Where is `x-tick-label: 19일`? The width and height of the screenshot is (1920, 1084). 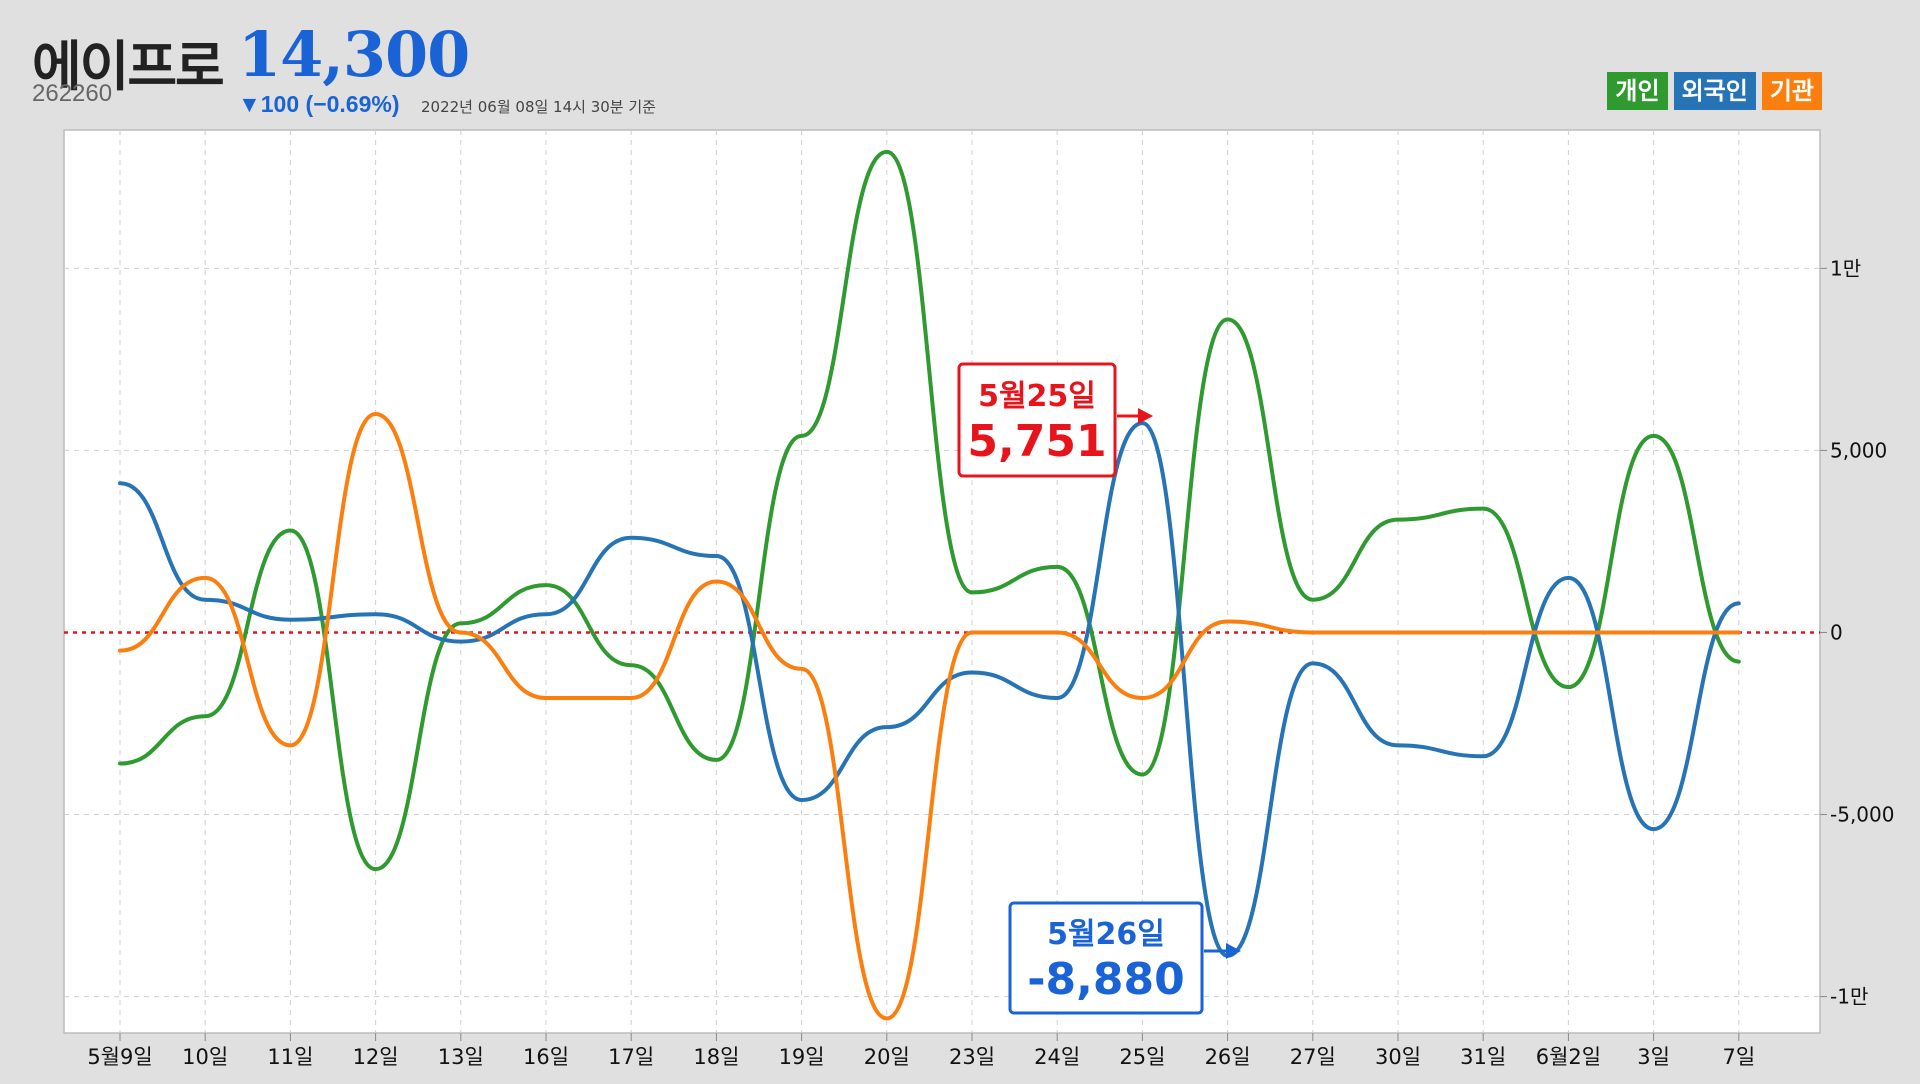
x-tick-label: 19일 is located at coordinates (802, 1057).